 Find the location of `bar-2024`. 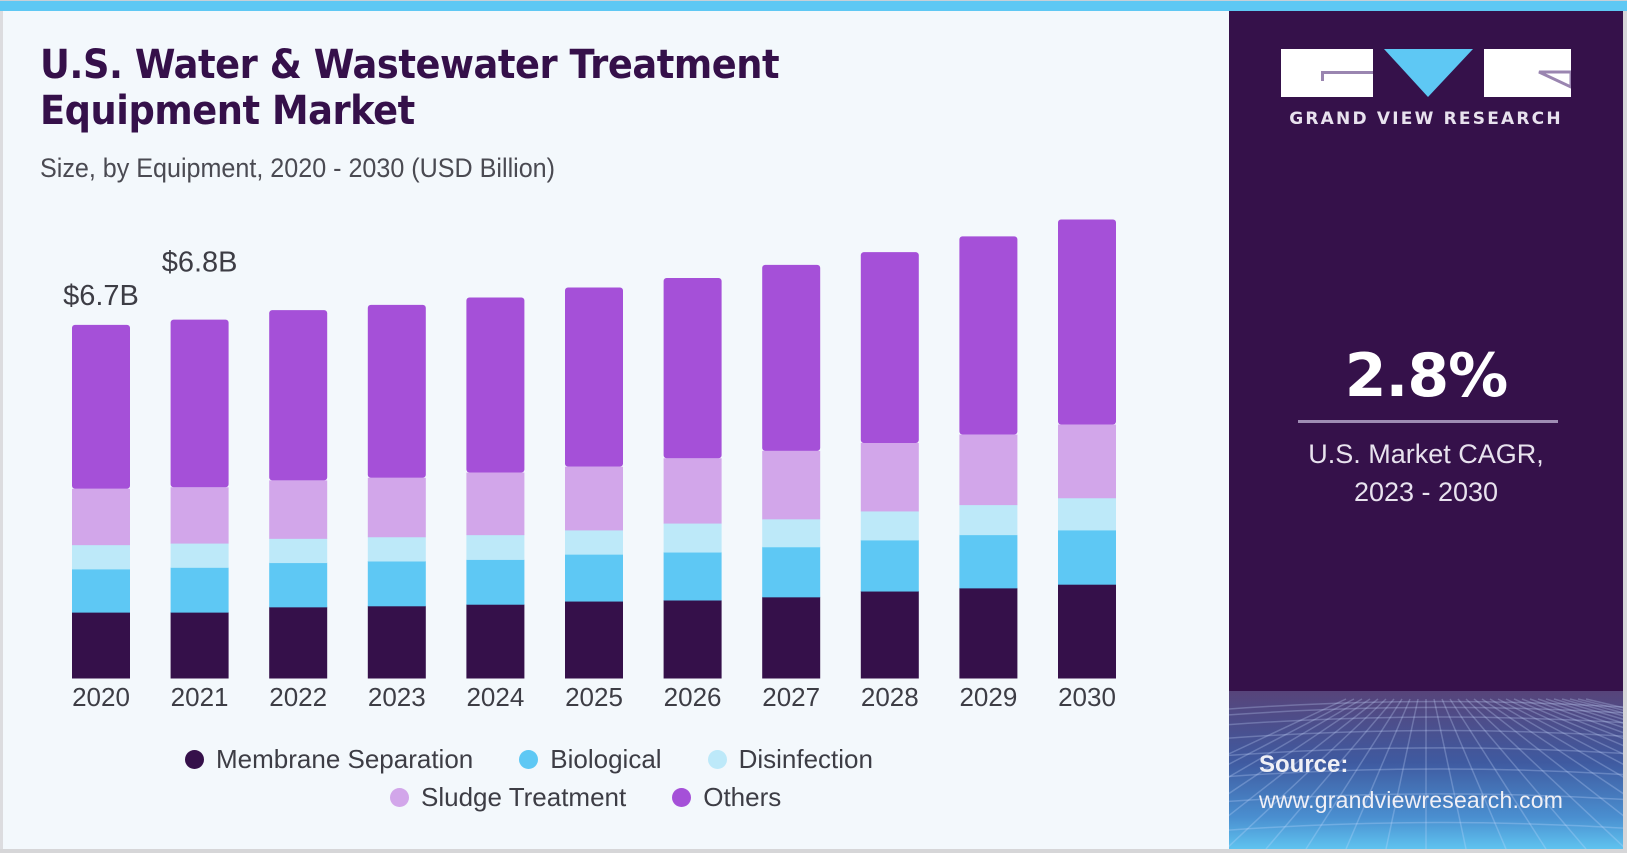

bar-2024 is located at coordinates (495, 488).